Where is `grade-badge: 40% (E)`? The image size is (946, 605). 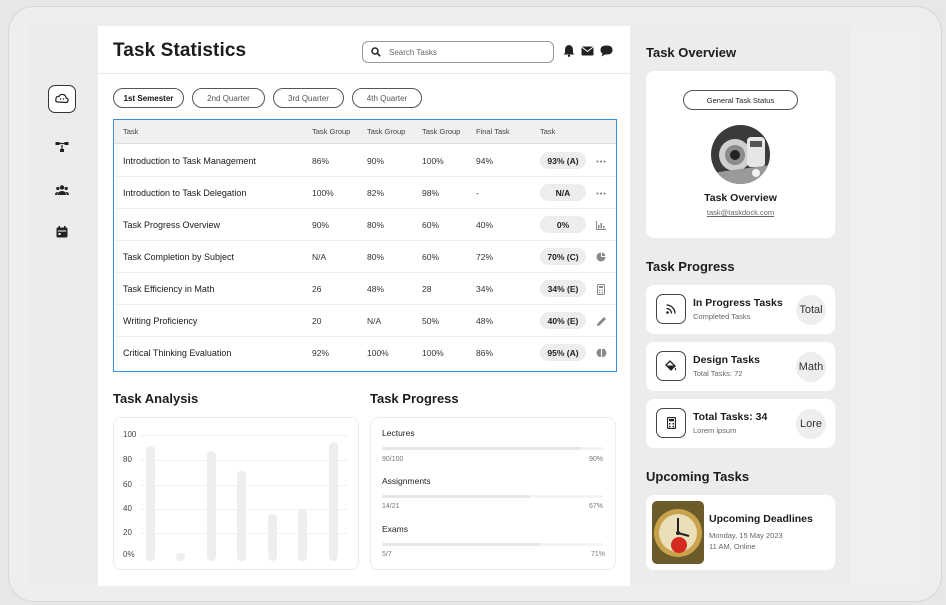
grade-badge: 40% (E) is located at coordinates (563, 320).